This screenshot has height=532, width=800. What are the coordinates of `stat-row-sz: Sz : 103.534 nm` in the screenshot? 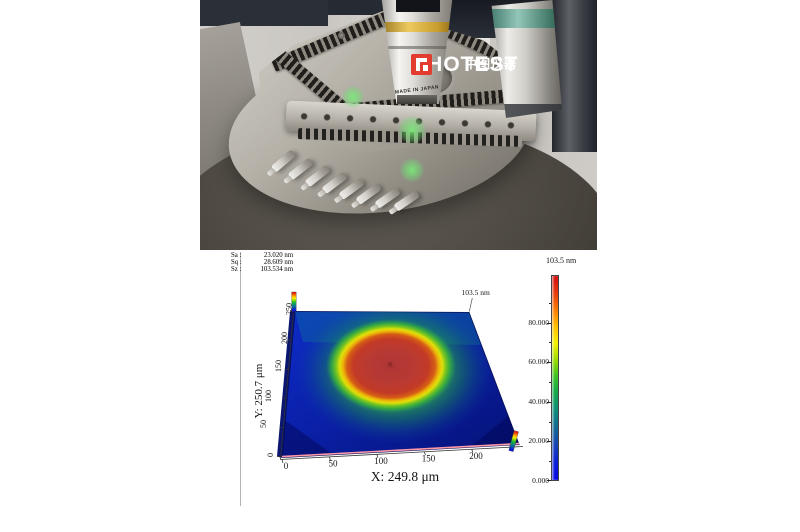 It's located at (262, 269).